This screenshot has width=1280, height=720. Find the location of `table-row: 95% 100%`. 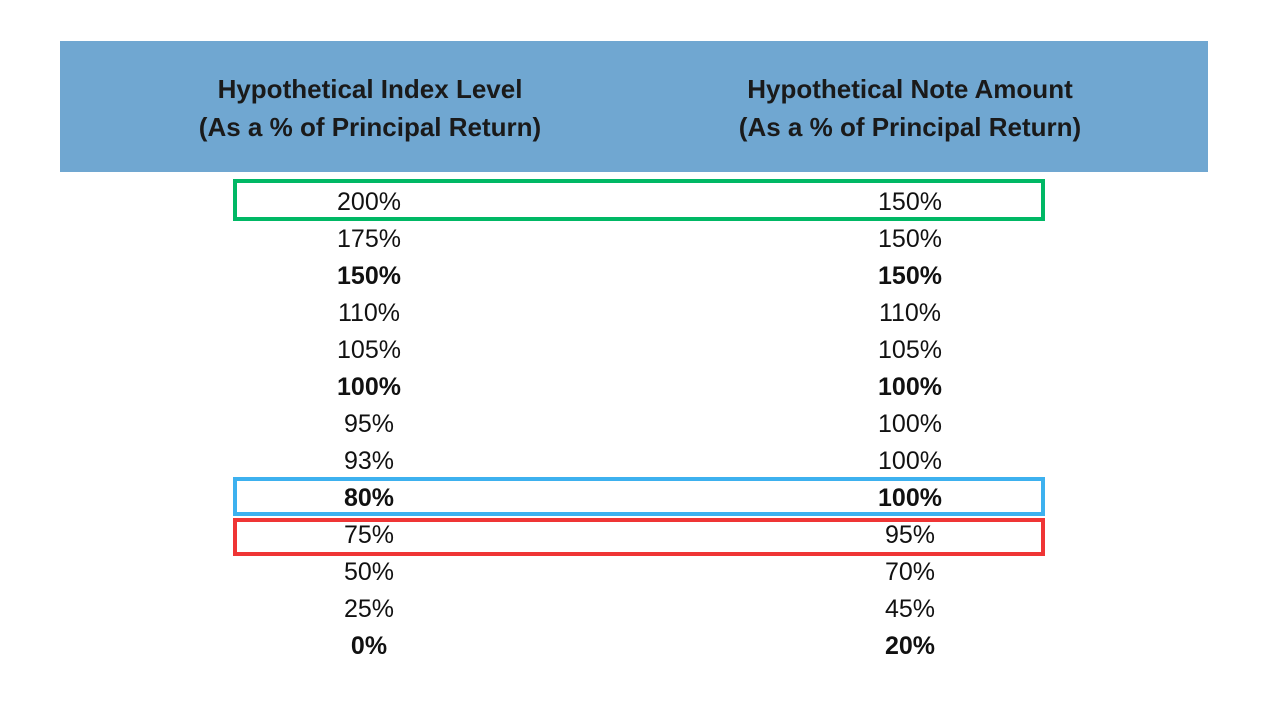

table-row: 95% 100% is located at coordinates (640, 424).